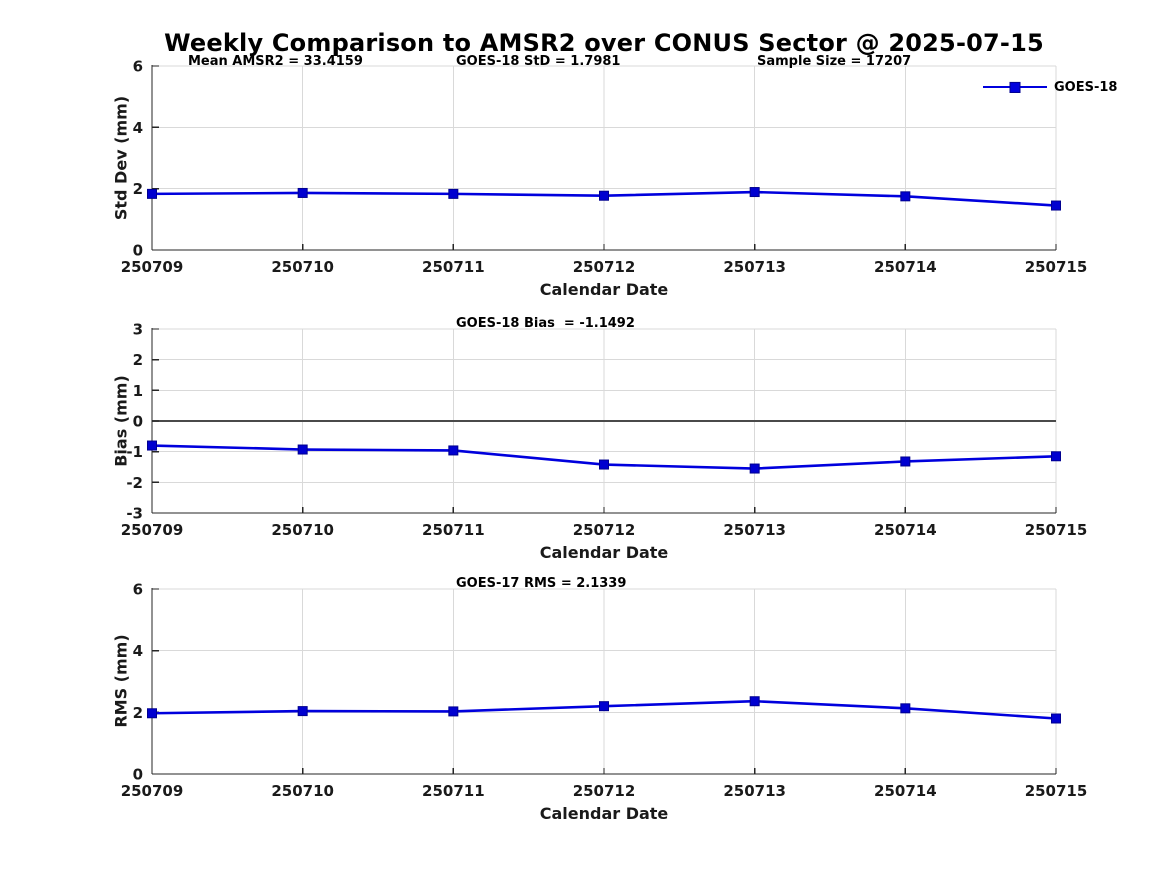 Image resolution: width=1167 pixels, height=875 pixels. I want to click on legend-line-sample, so click(1015, 87).